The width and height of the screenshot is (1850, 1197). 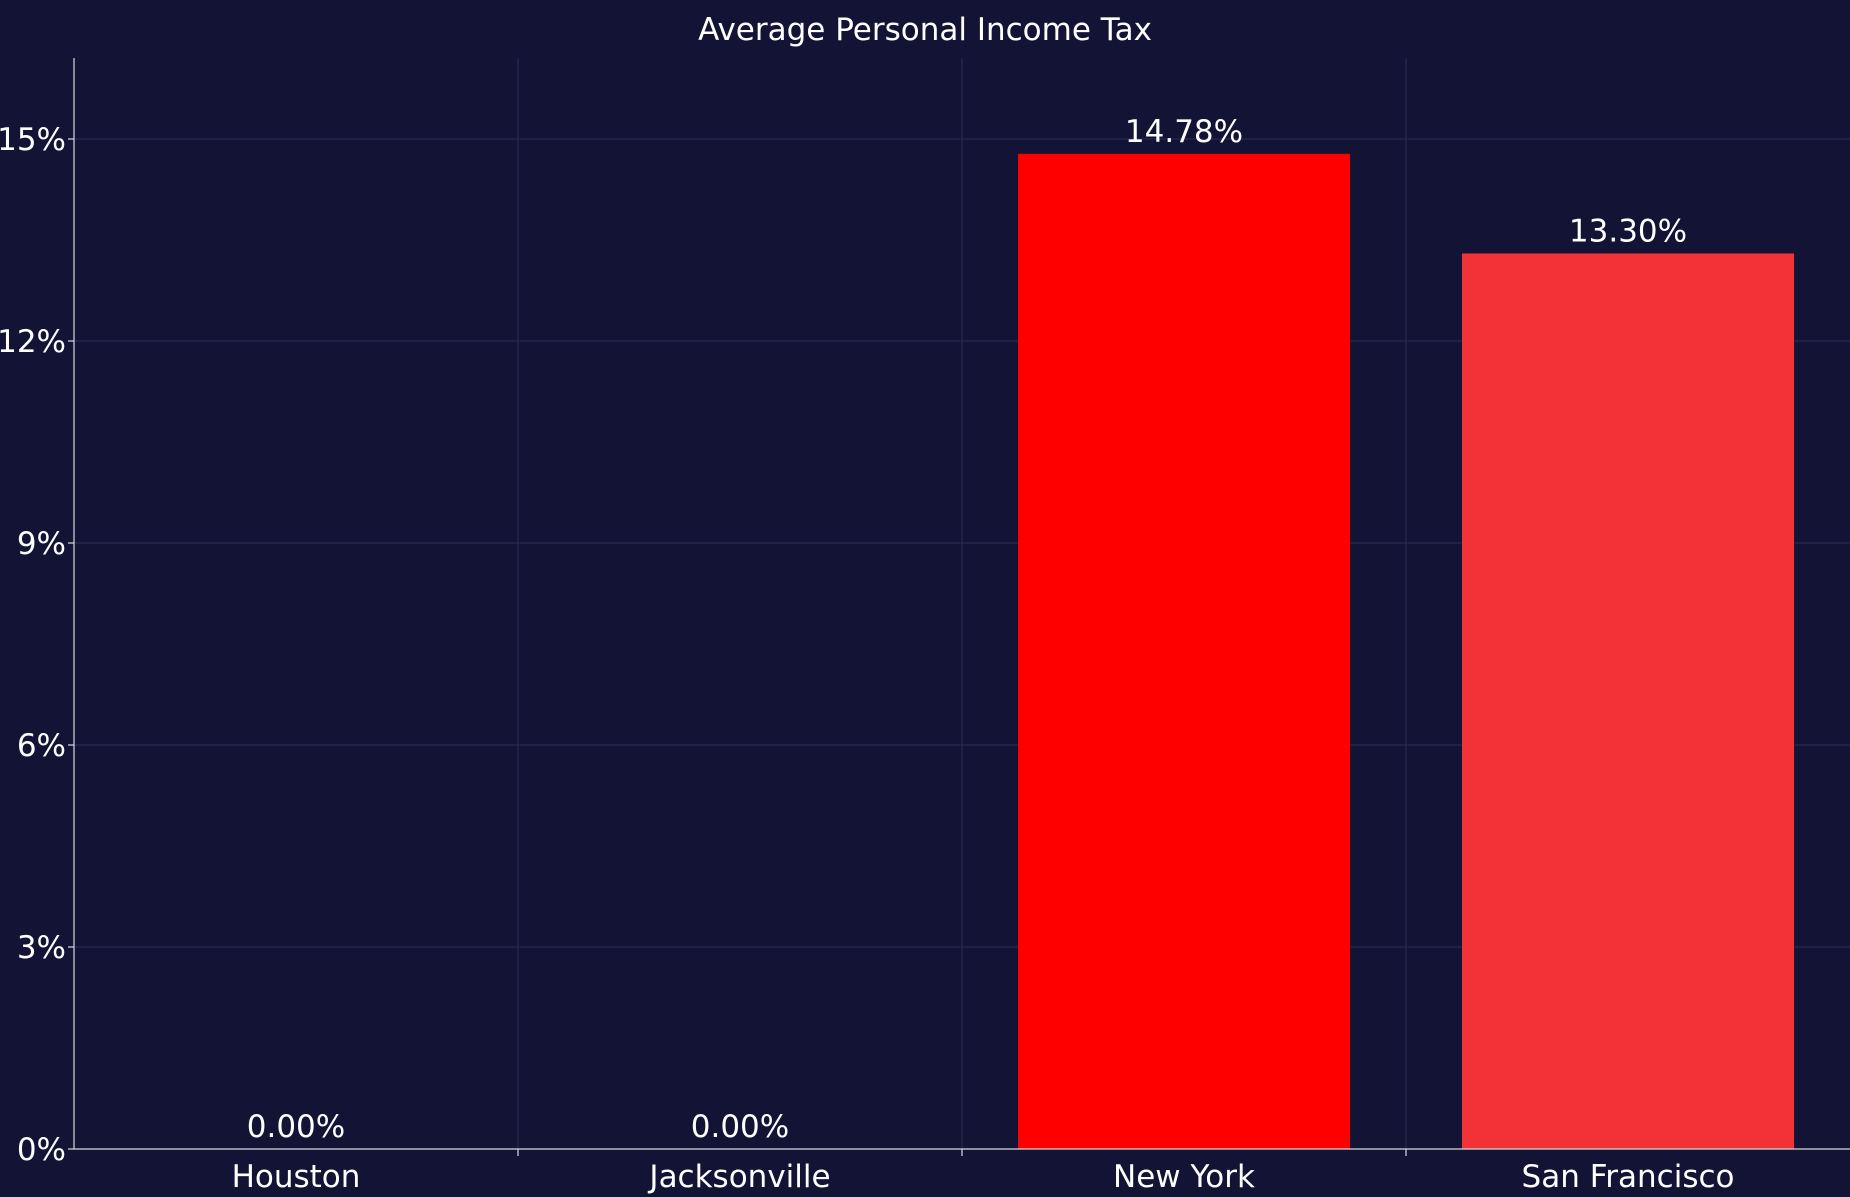 What do you see at coordinates (1184, 651) in the screenshot?
I see `bar-new-york` at bounding box center [1184, 651].